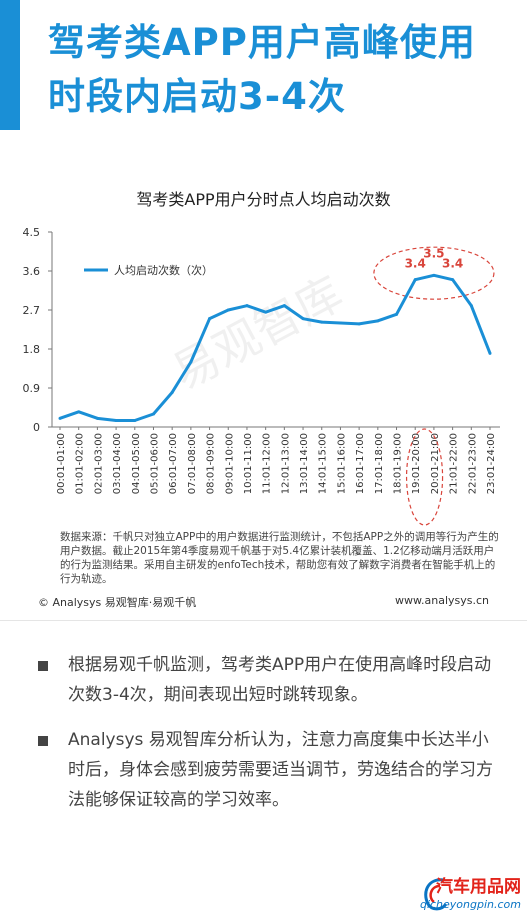 This screenshot has height=921, width=527. What do you see at coordinates (267, 463) in the screenshot?
I see `x-tick-label: 11:01-12:00` at bounding box center [267, 463].